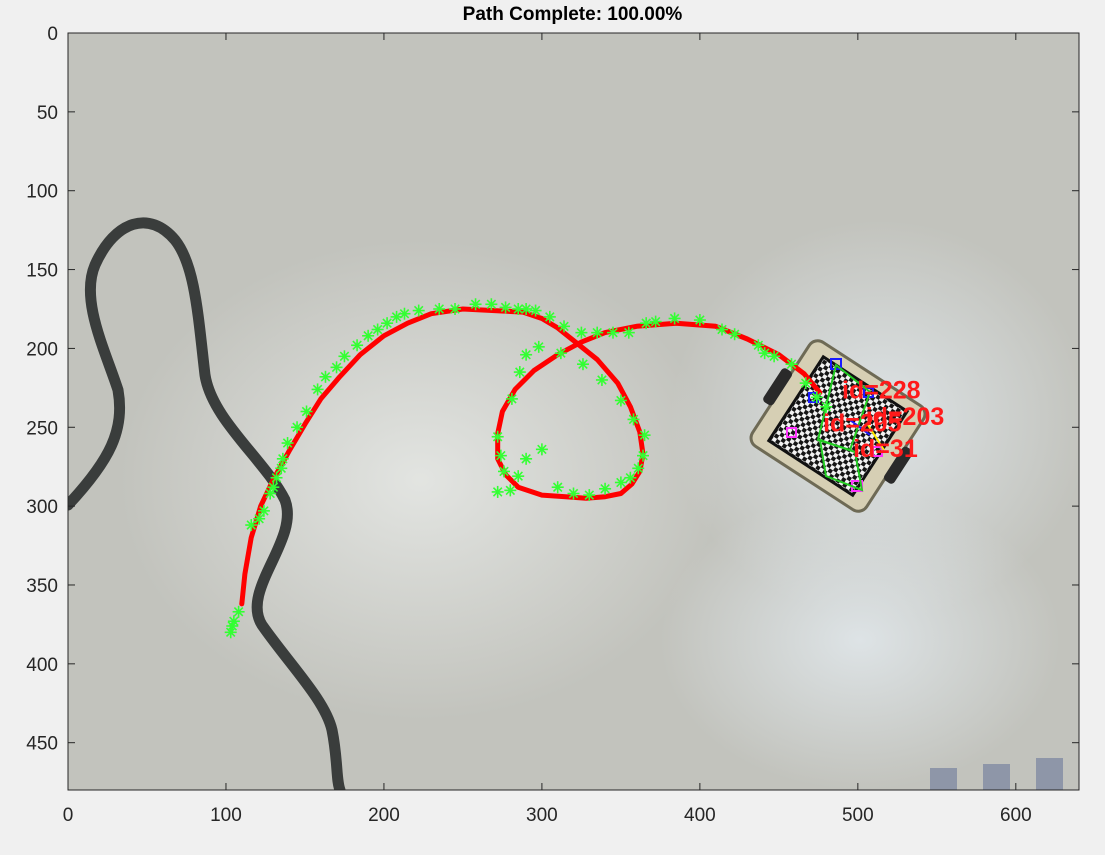  Describe the element at coordinates (572, 14) in the screenshot. I see `plot-title: Path Complete: 100.00%` at that location.